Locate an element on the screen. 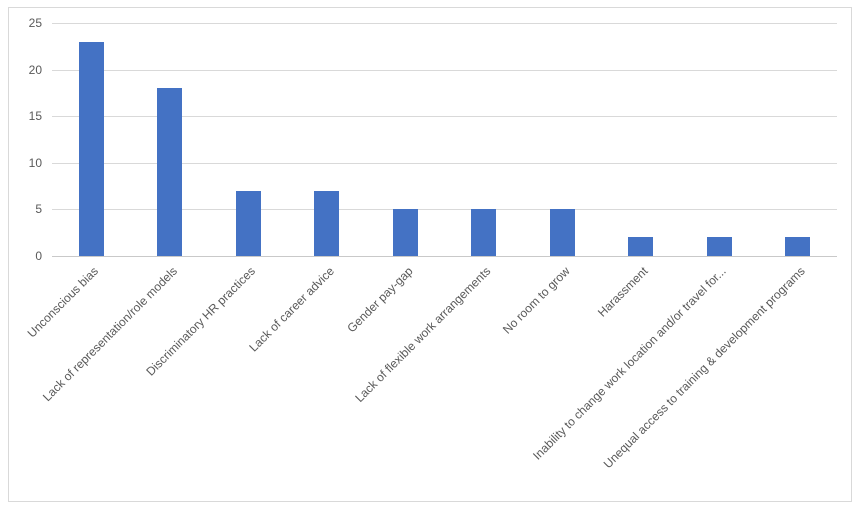  x-tick-label: Gender pay-gap is located at coordinates (379, 300).